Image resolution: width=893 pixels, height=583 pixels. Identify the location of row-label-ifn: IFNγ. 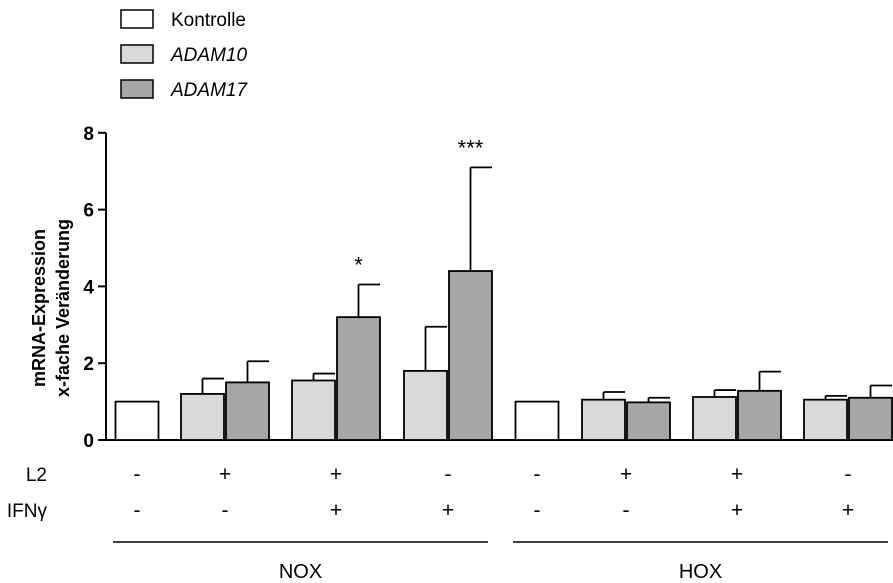
(27, 511).